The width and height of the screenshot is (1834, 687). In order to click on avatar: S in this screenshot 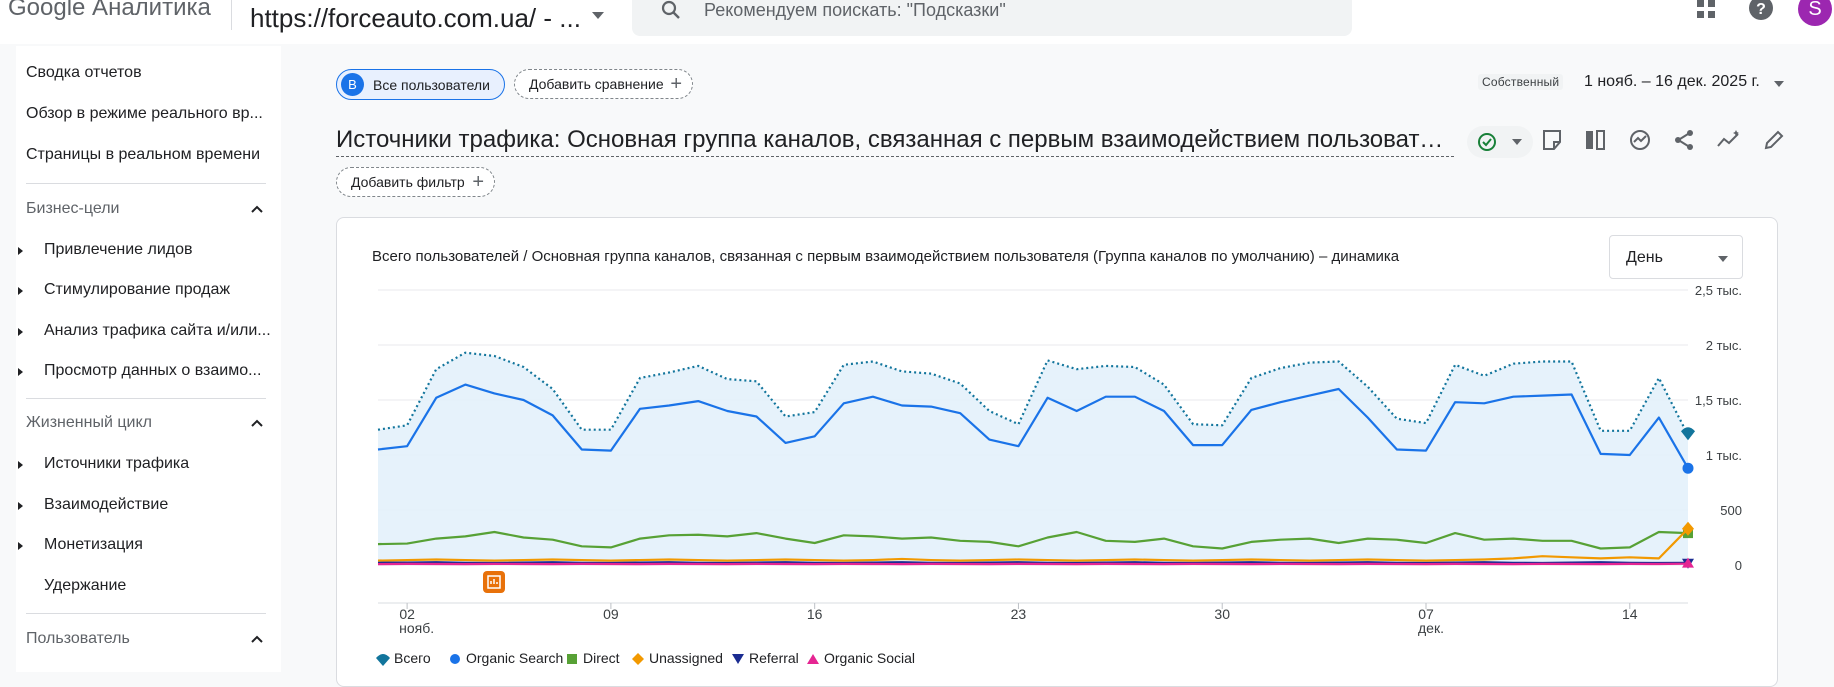, I will do `click(1815, 13)`.